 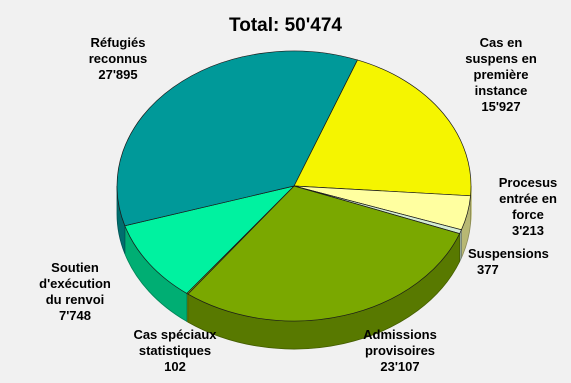 I want to click on slice-label-admissions-provisoires: Admissions provisoires 23'107, so click(x=400, y=350).